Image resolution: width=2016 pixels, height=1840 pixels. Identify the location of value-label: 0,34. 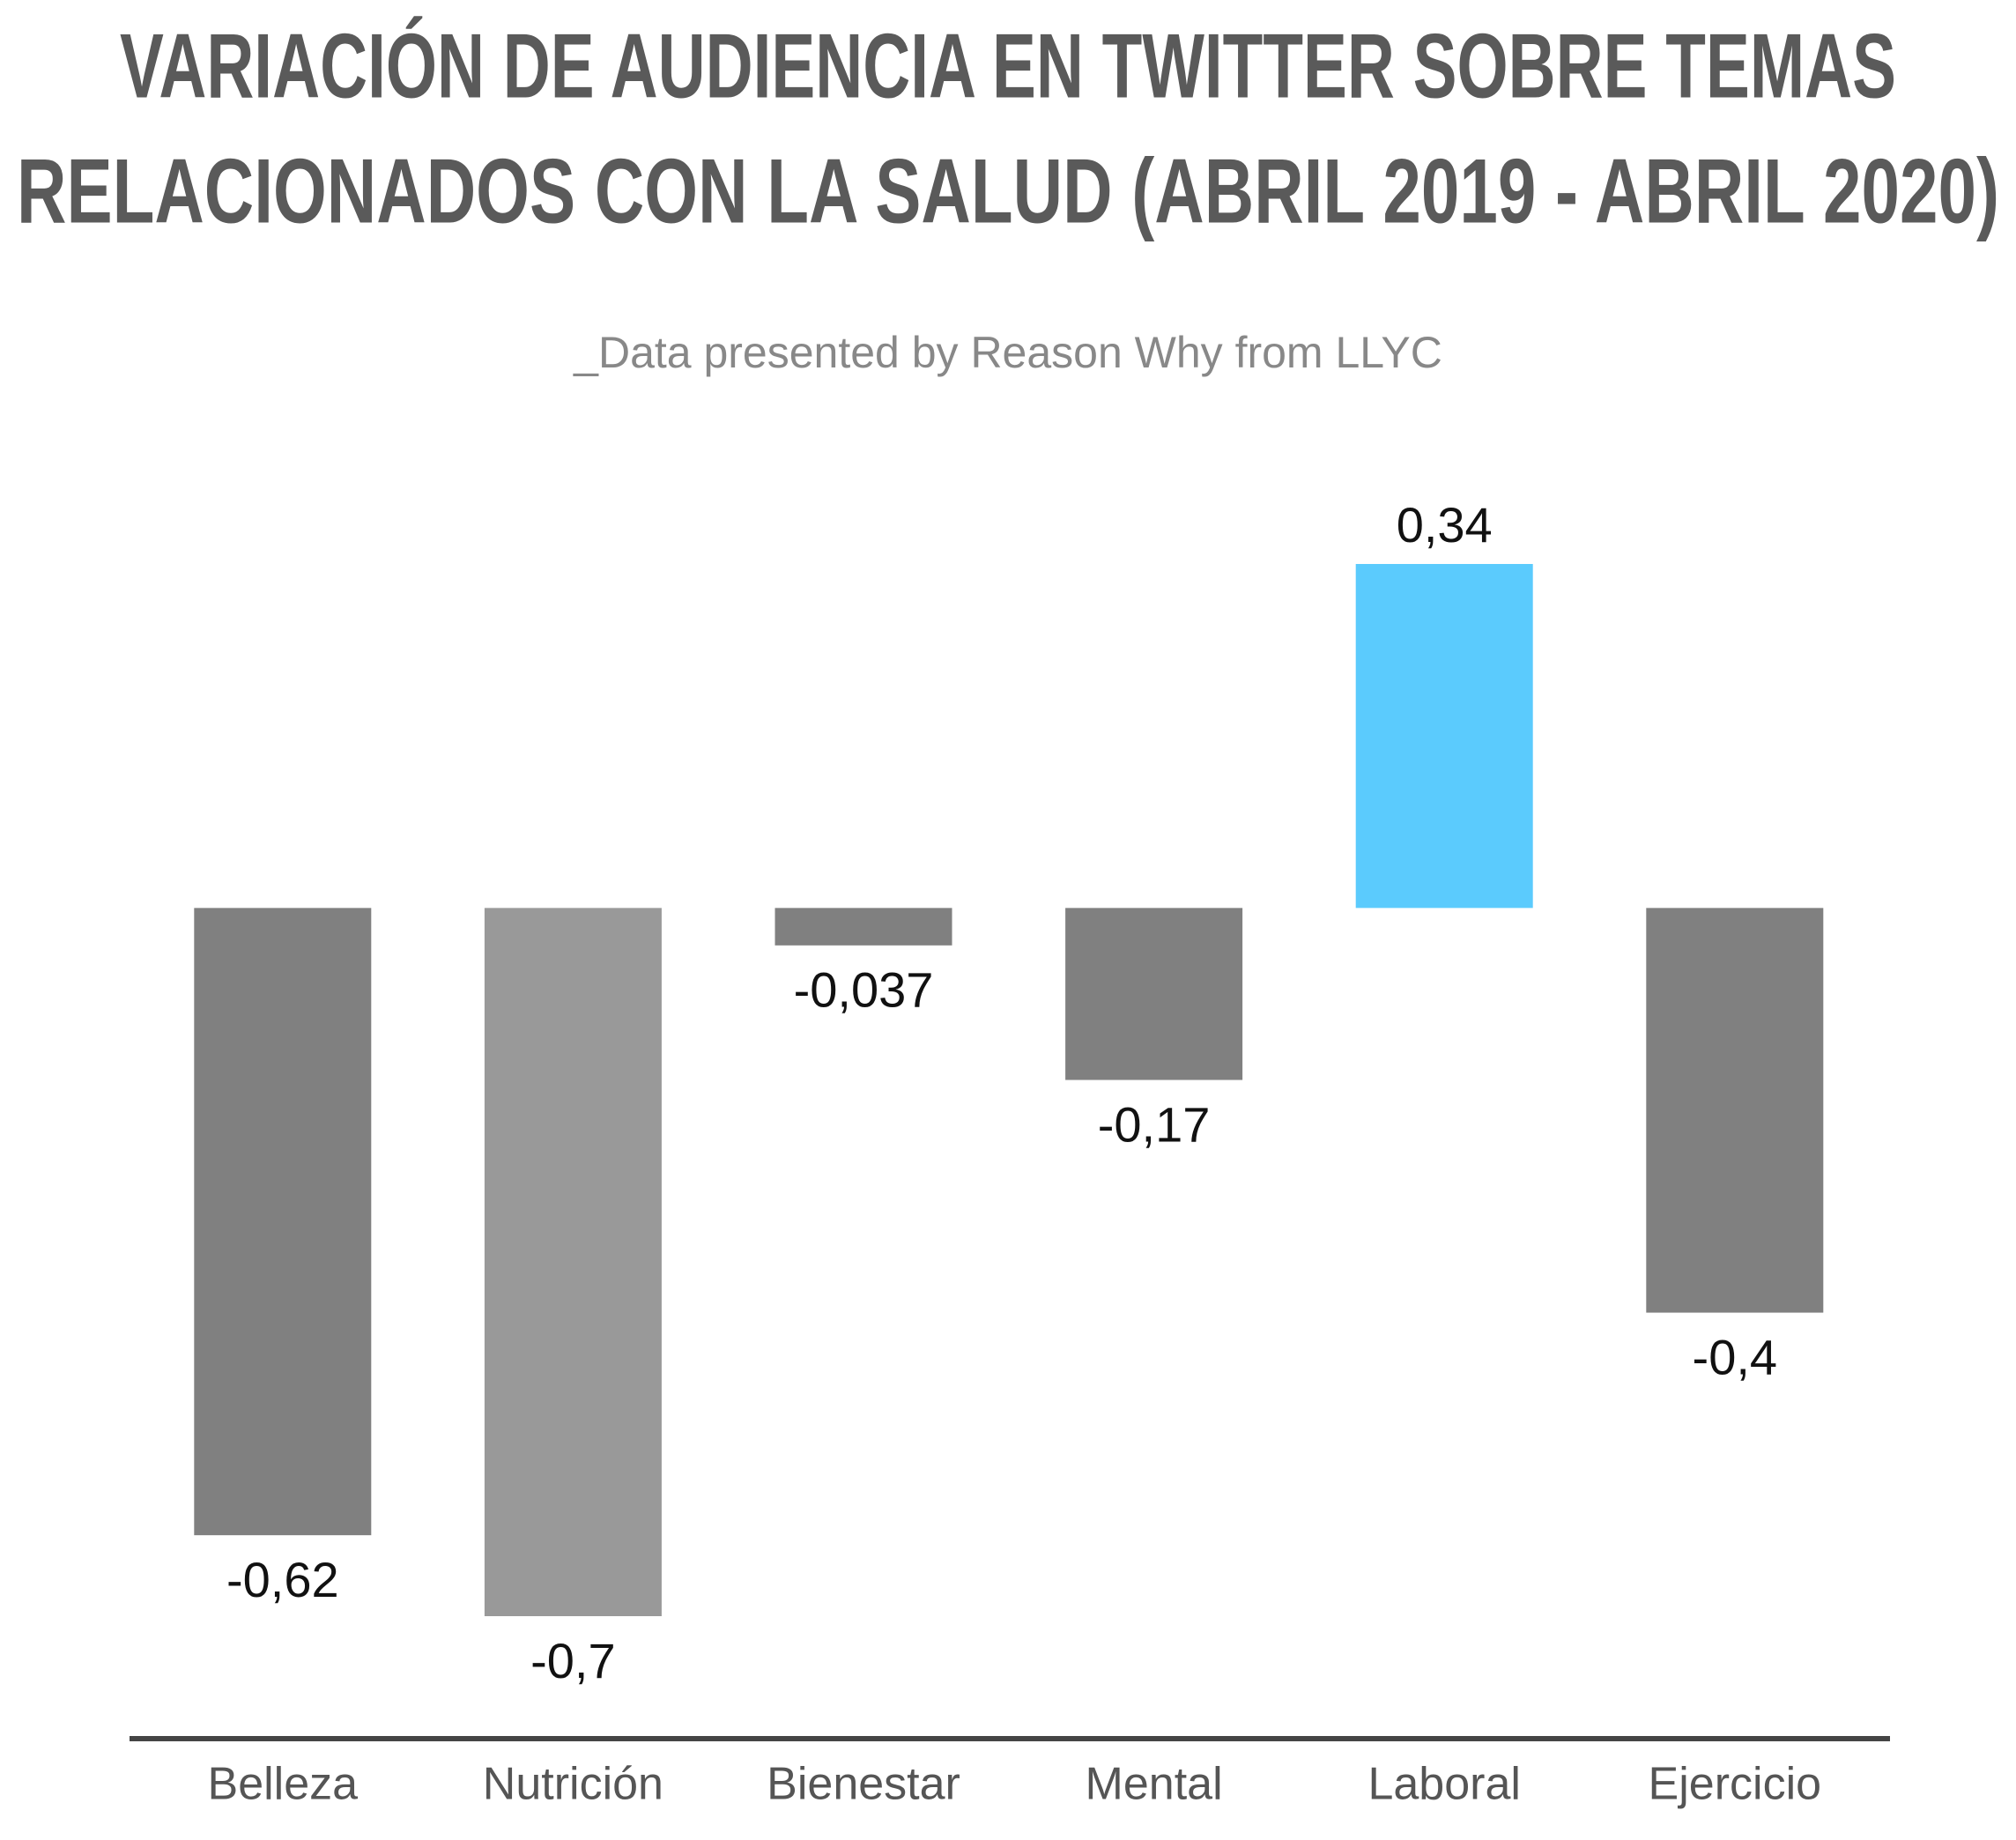
(1445, 525).